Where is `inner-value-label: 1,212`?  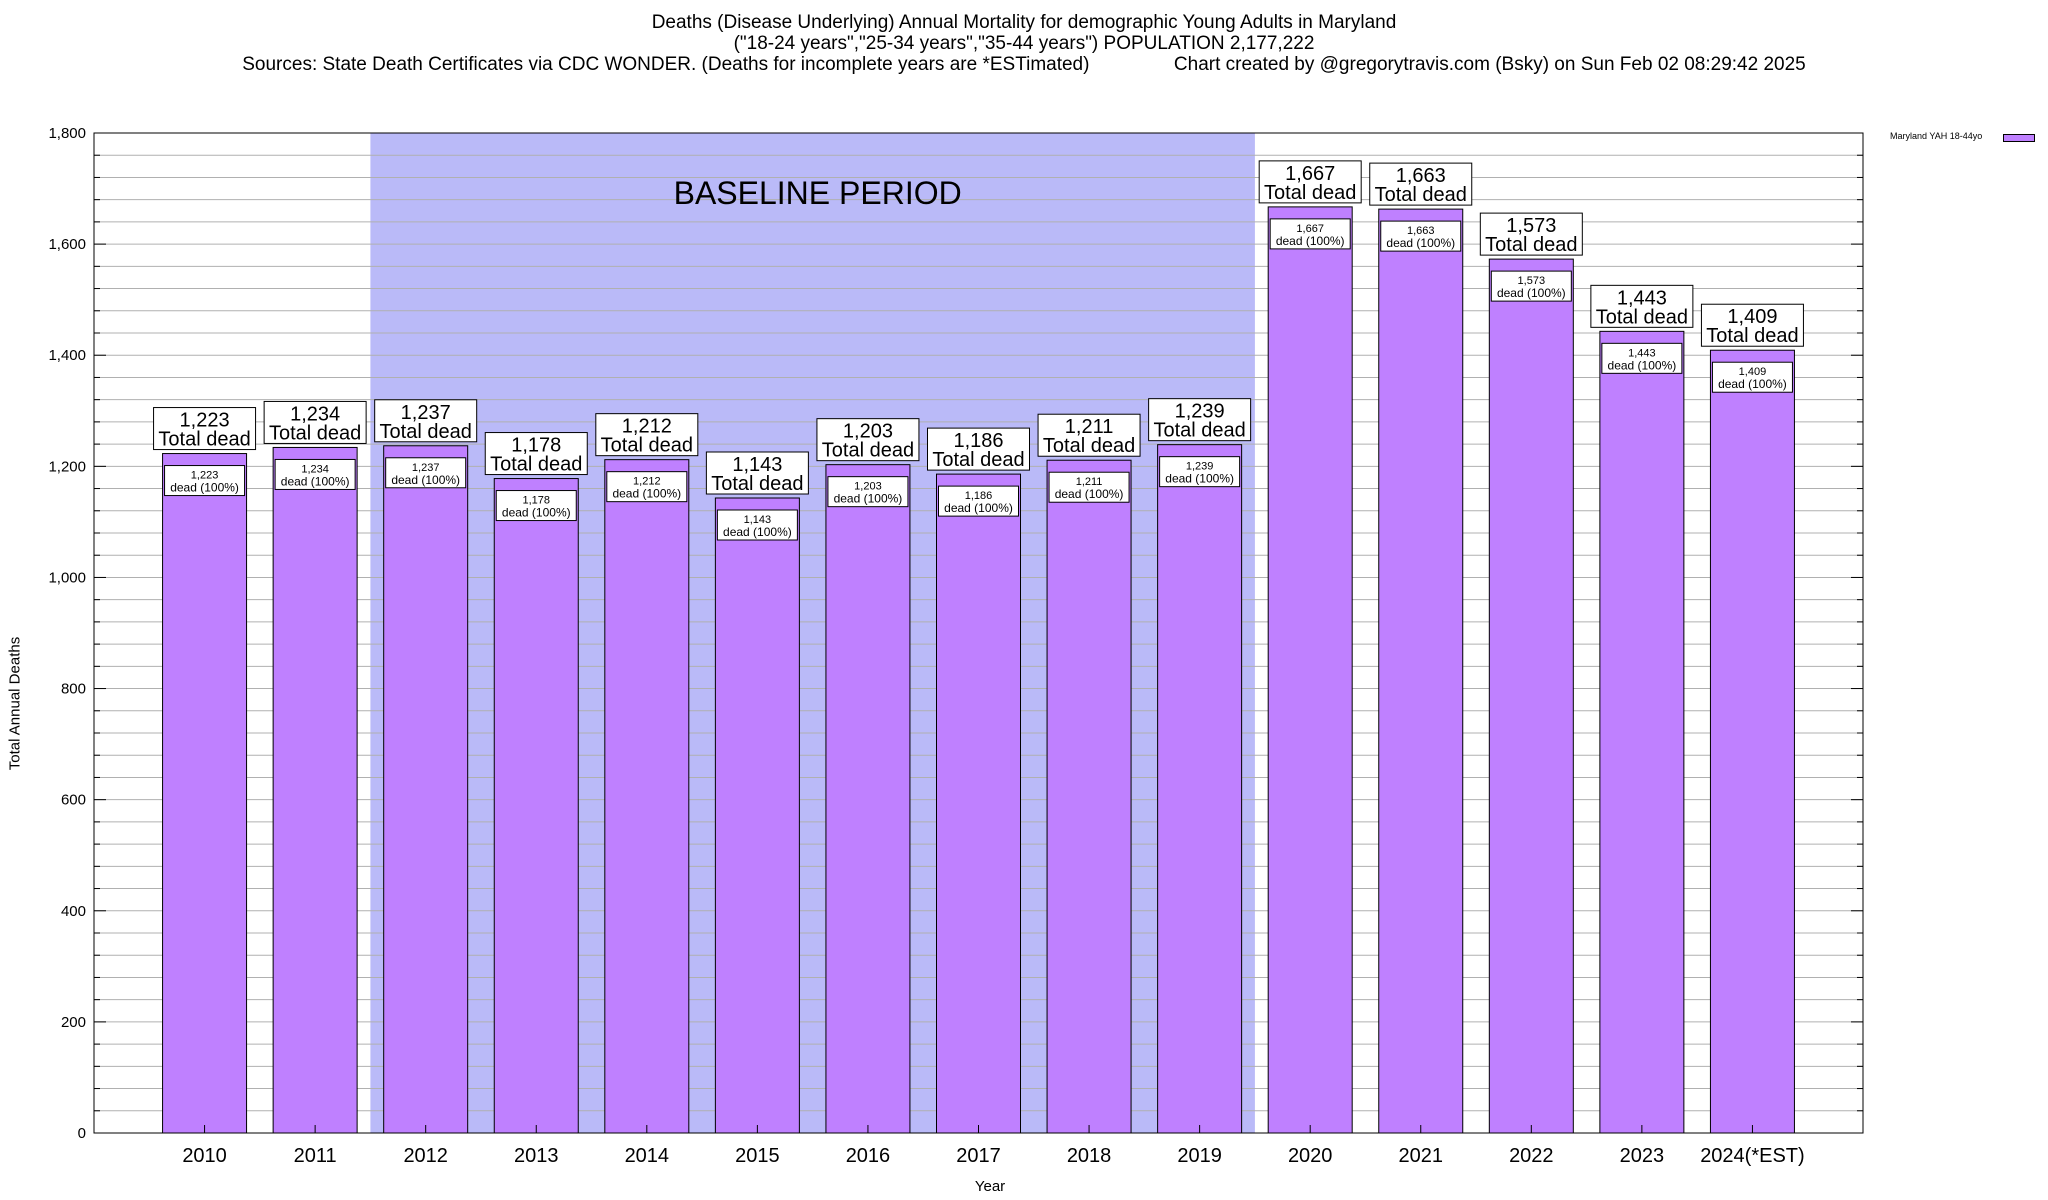
inner-value-label: 1,212 is located at coordinates (647, 482).